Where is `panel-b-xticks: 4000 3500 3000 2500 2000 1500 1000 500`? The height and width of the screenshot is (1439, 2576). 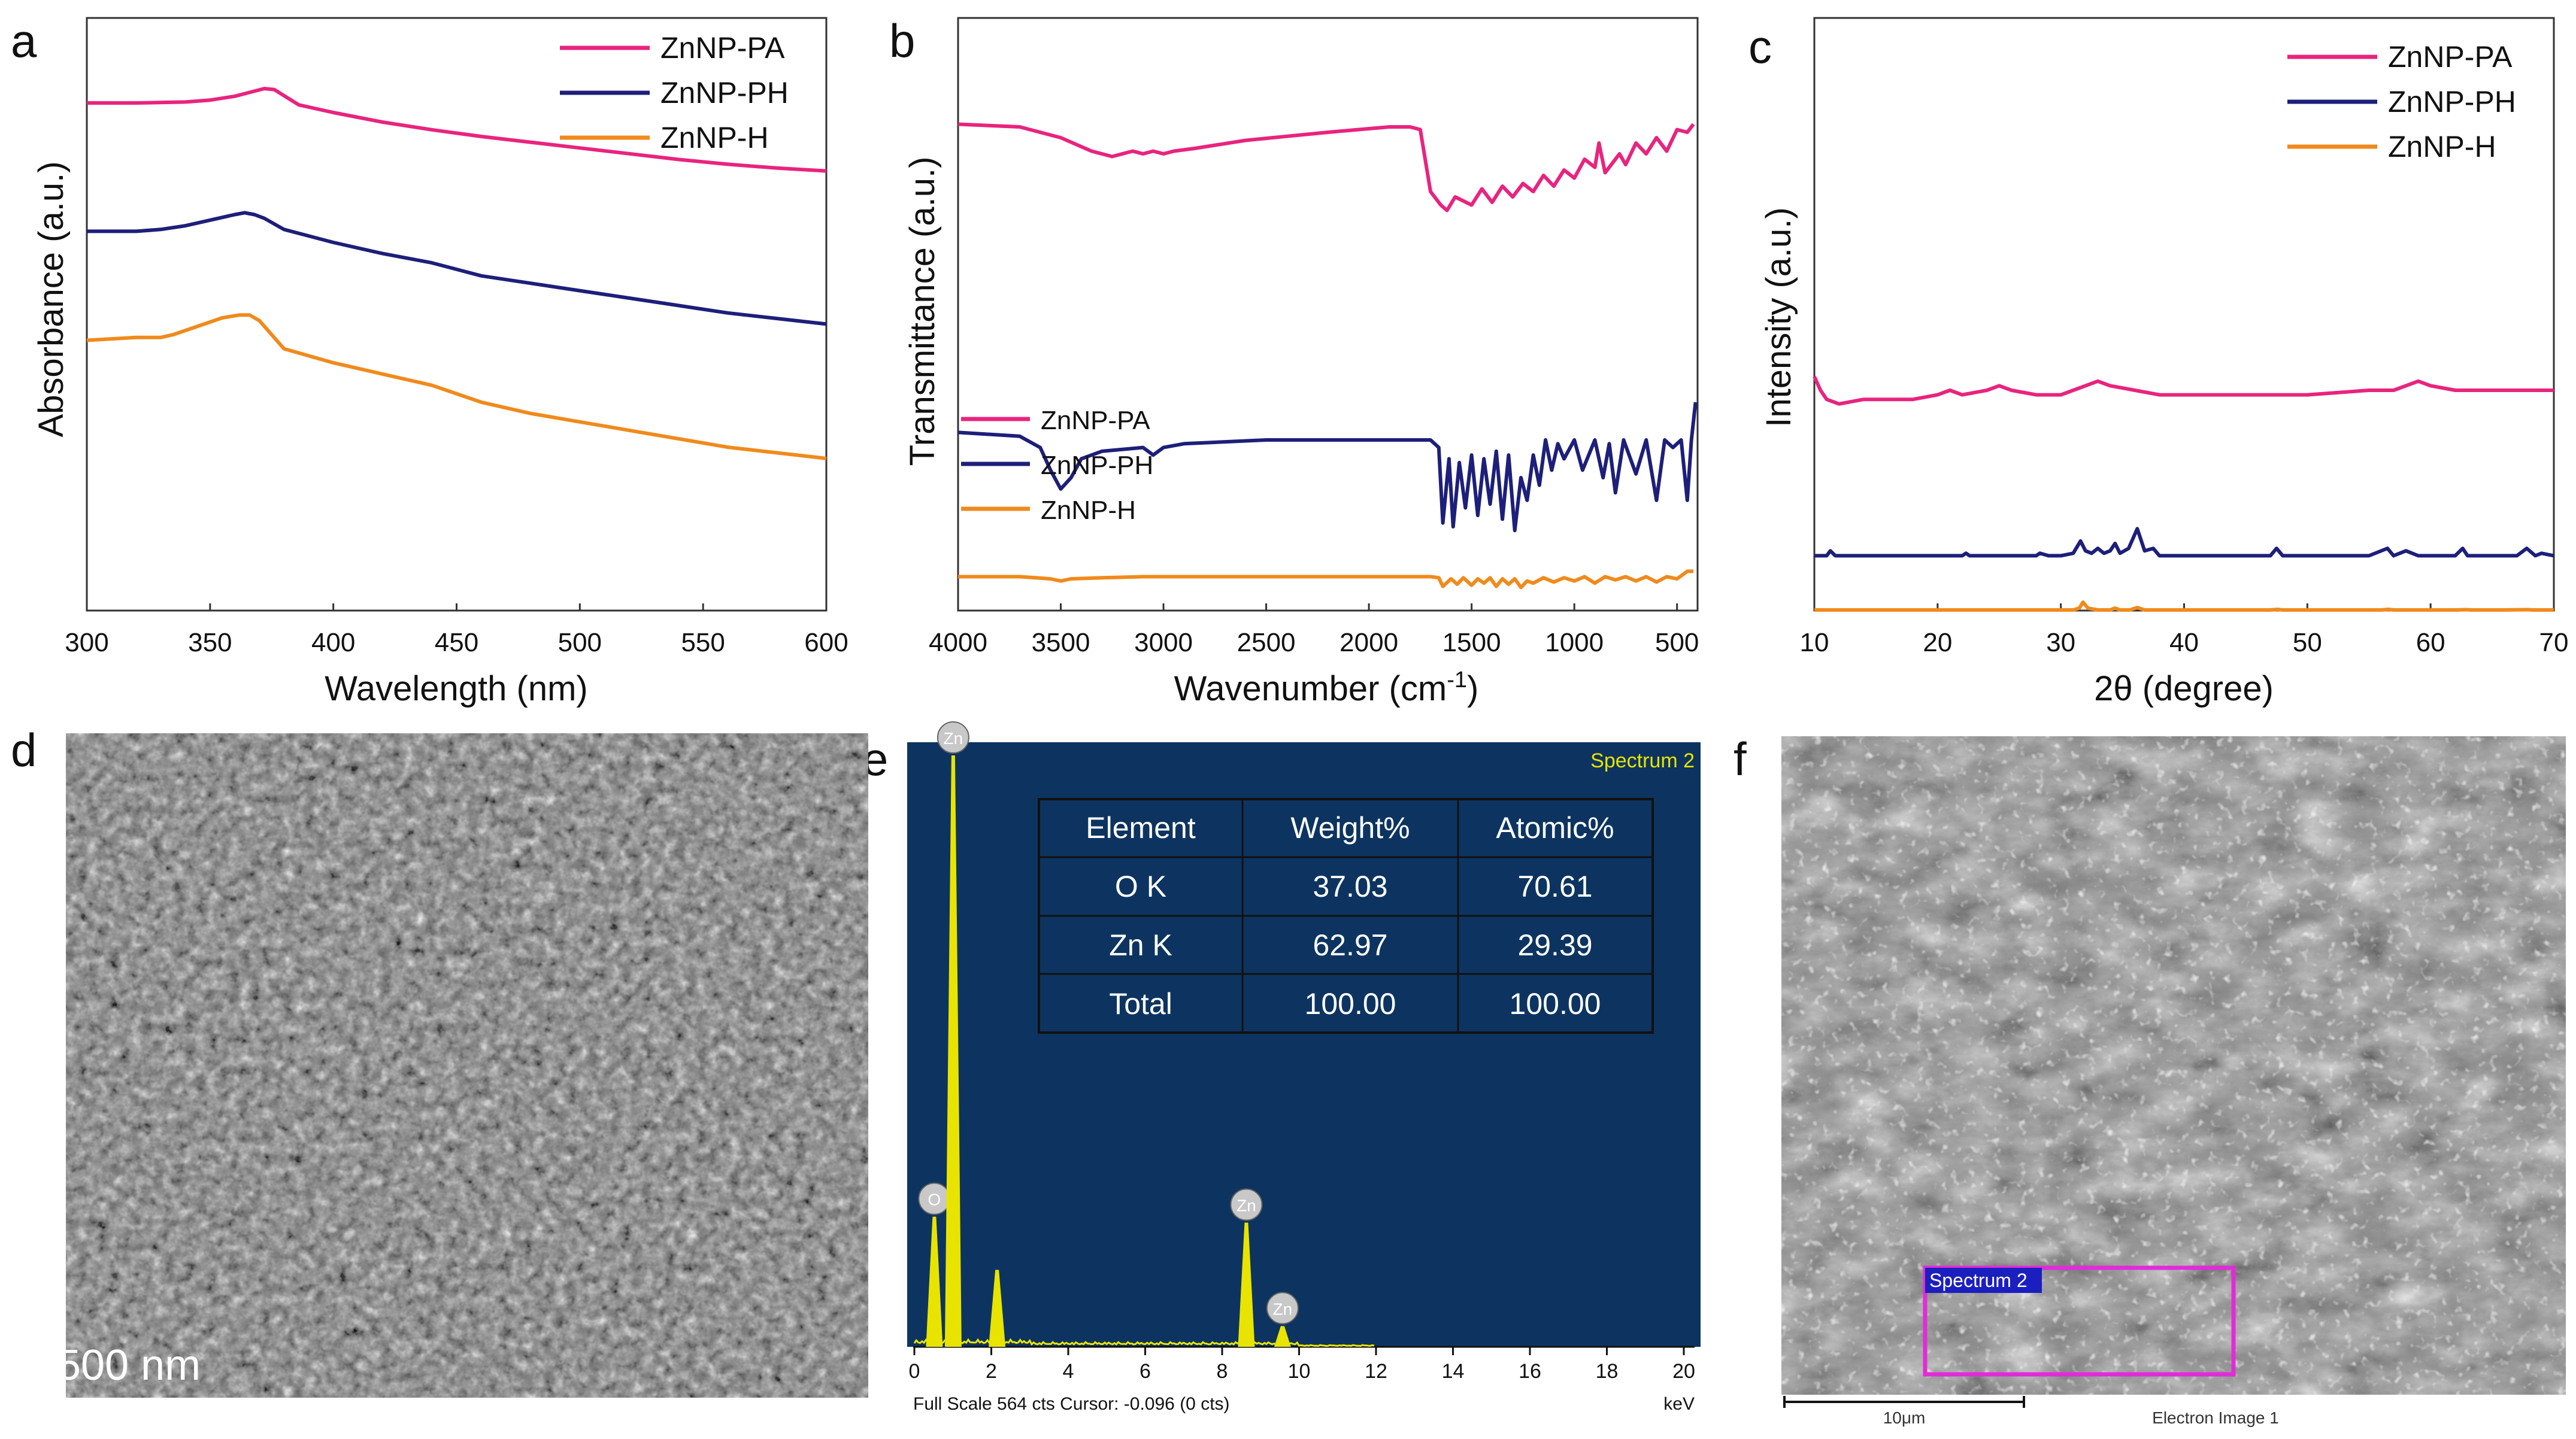 panel-b-xticks: 4000 3500 3000 2500 2000 1500 1000 500 is located at coordinates (1314, 630).